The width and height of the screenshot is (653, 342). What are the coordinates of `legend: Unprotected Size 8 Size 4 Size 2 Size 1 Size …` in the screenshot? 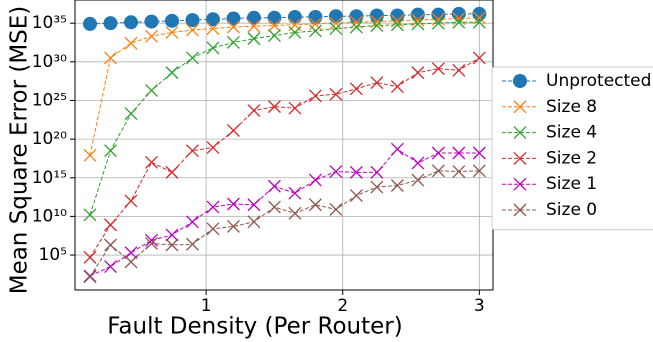 It's located at (572, 148).